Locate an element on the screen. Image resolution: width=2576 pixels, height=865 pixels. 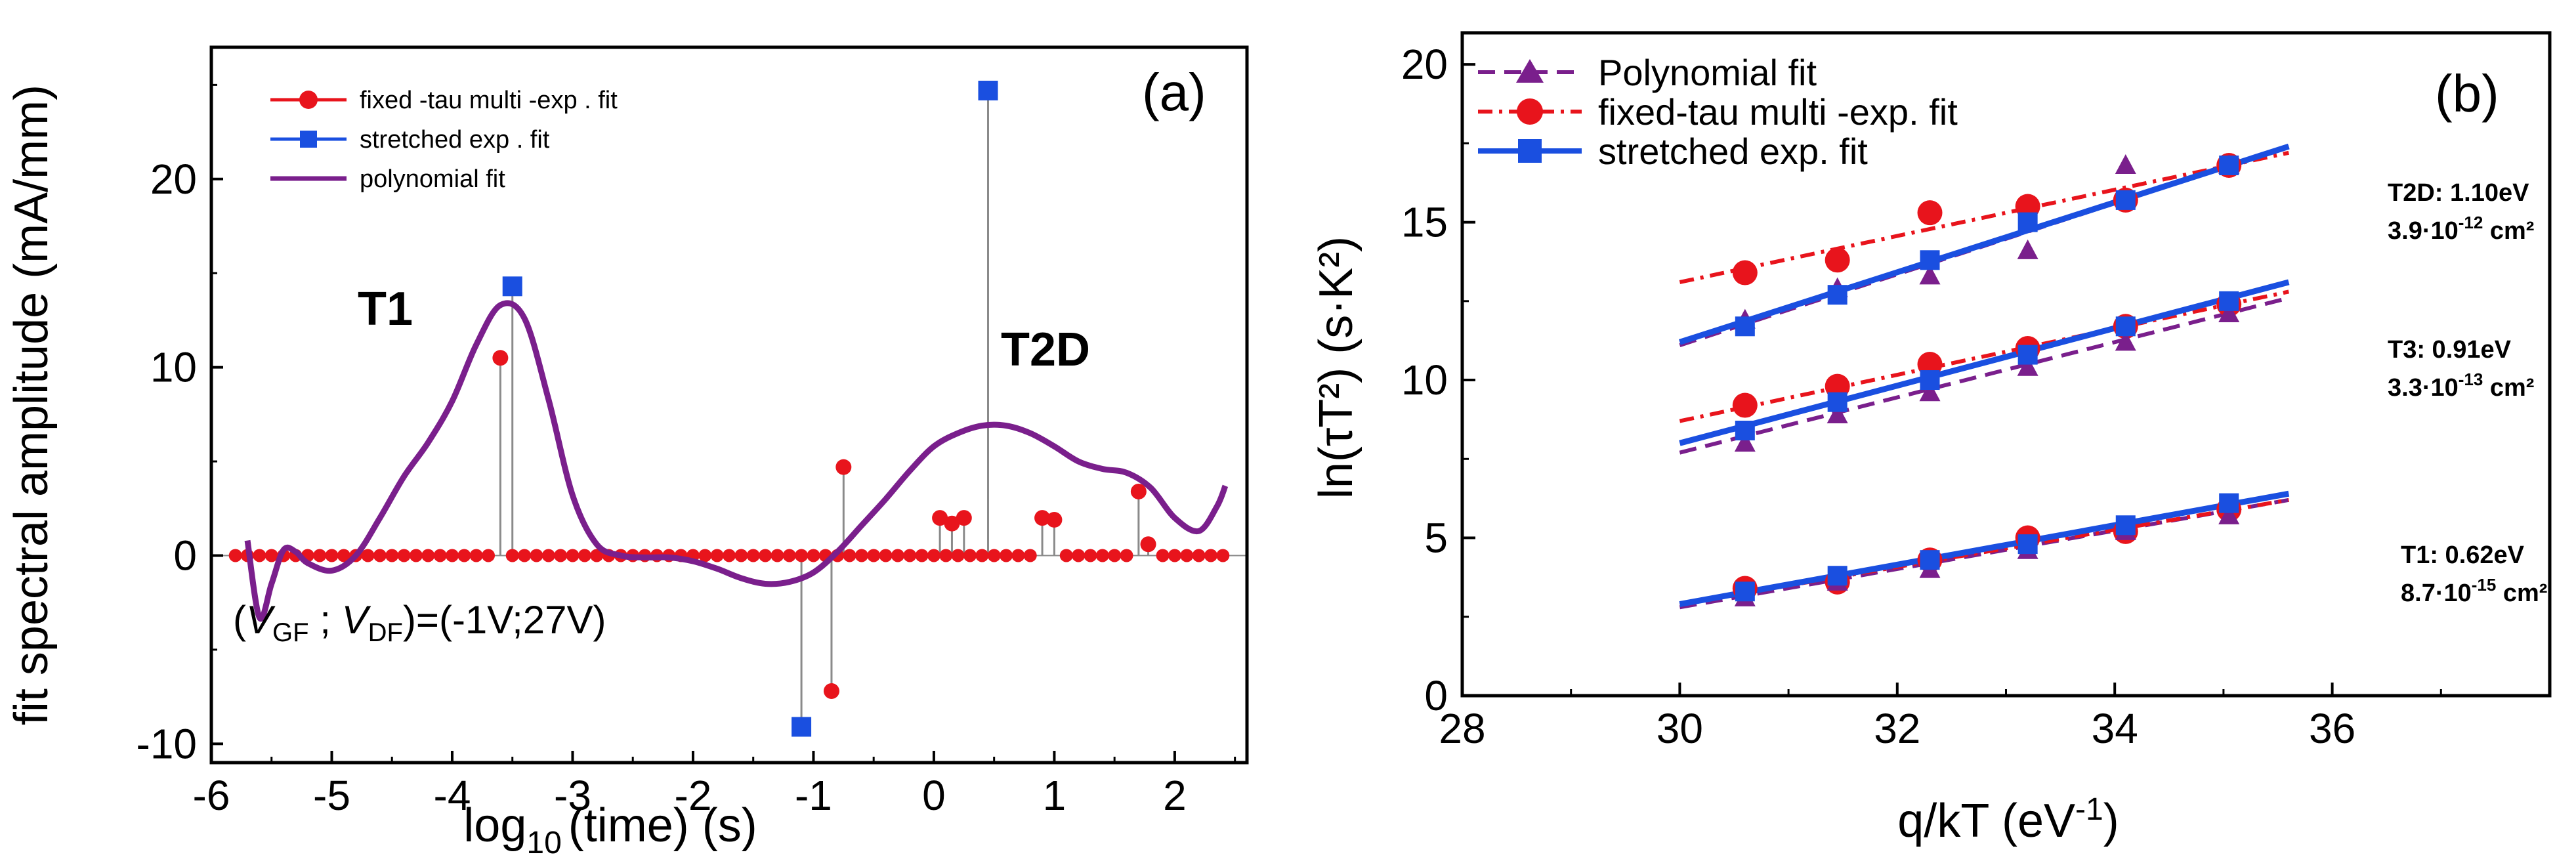
panel-b-label: (b) is located at coordinates (2467, 94).